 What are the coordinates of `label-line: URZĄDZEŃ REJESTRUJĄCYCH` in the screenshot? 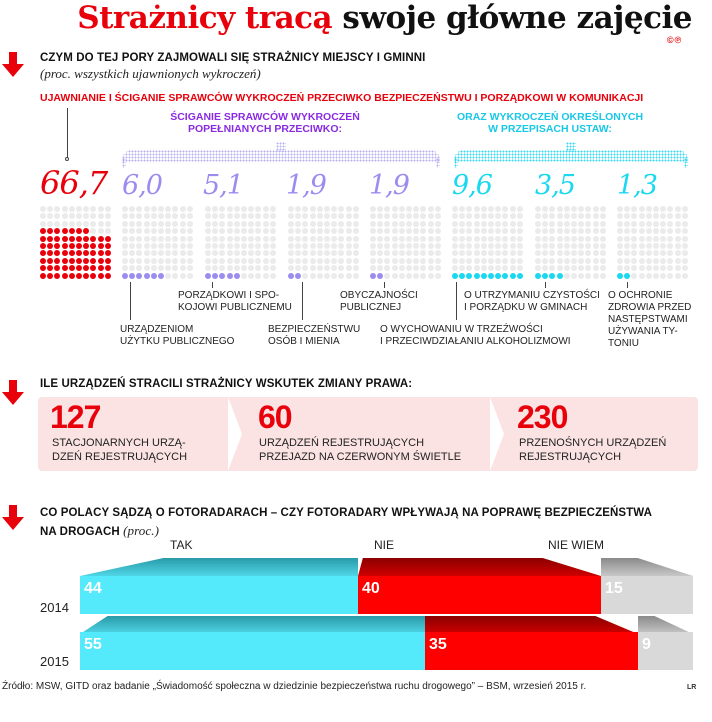 It's located at (342, 443).